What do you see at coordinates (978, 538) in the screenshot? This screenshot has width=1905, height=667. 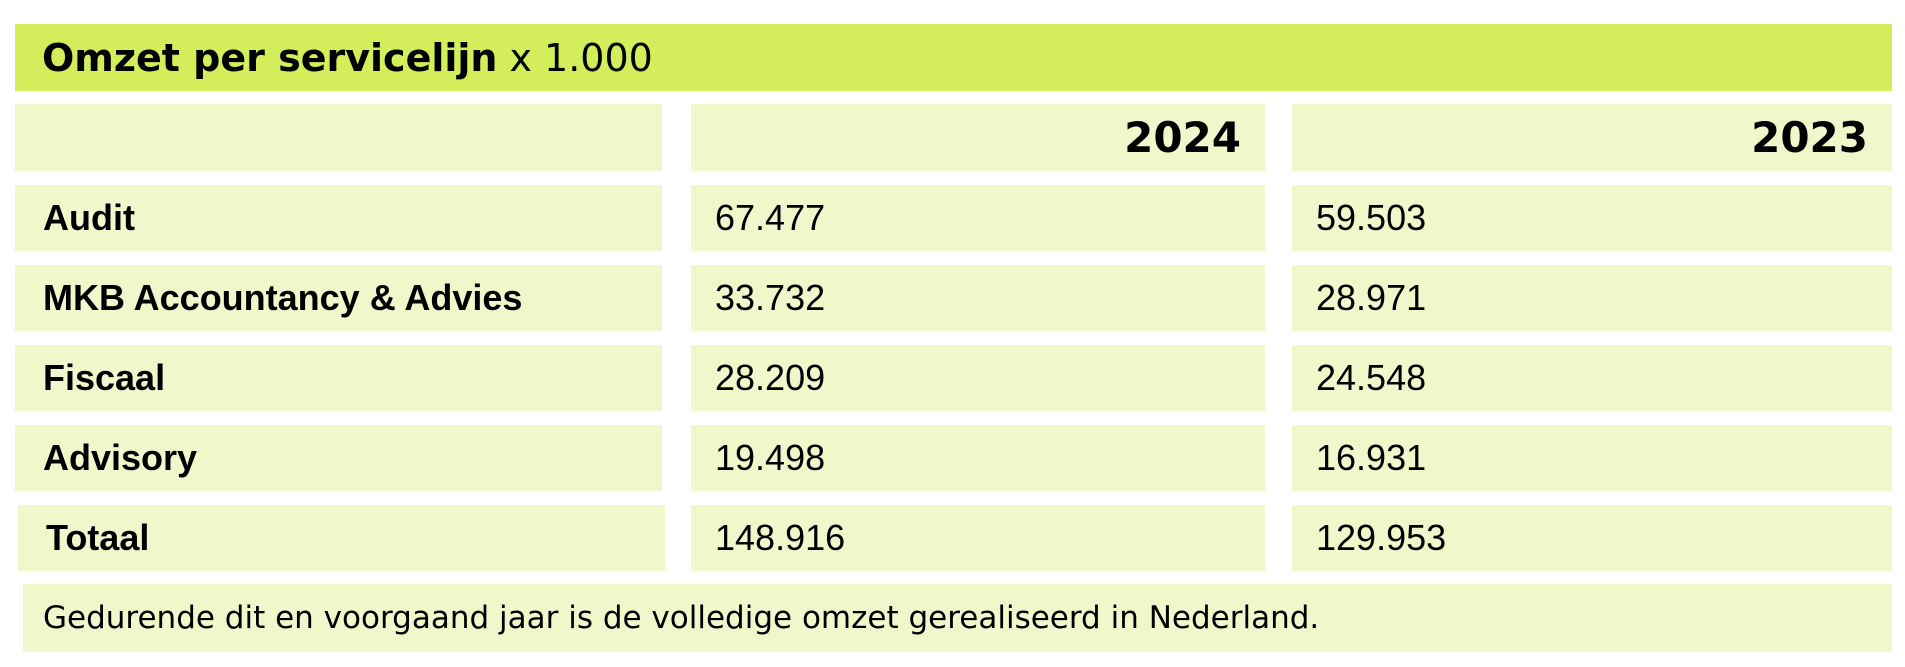 I see `value-2024: 148.916` at bounding box center [978, 538].